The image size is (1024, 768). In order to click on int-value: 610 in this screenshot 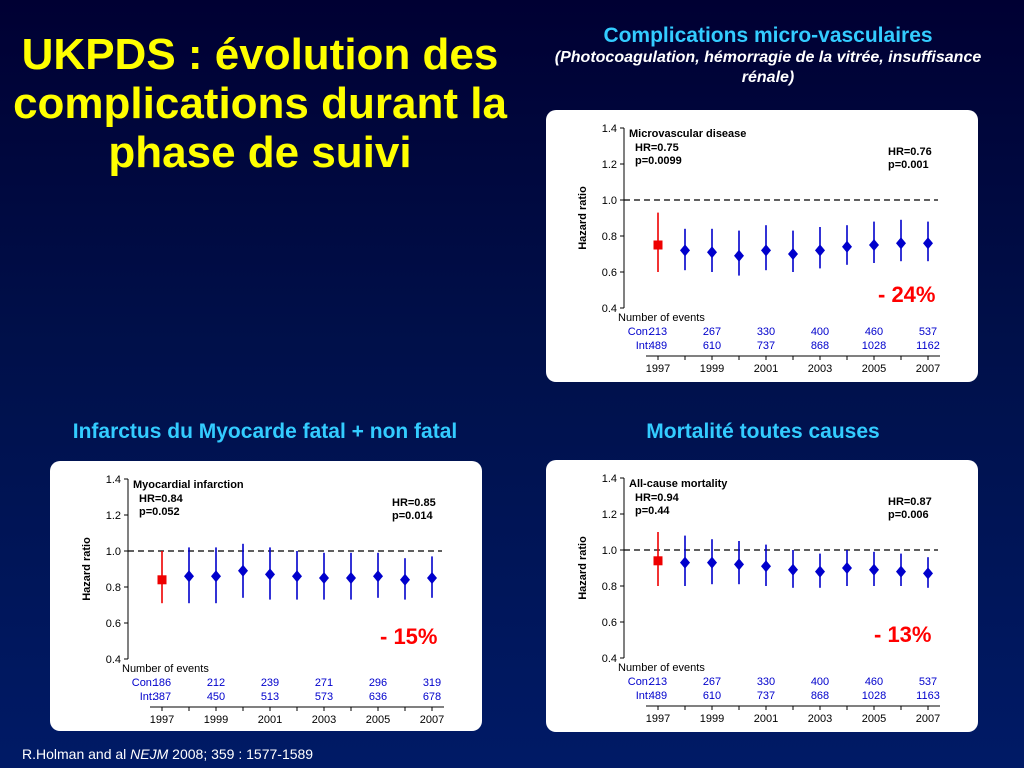, I will do `click(712, 696)`.